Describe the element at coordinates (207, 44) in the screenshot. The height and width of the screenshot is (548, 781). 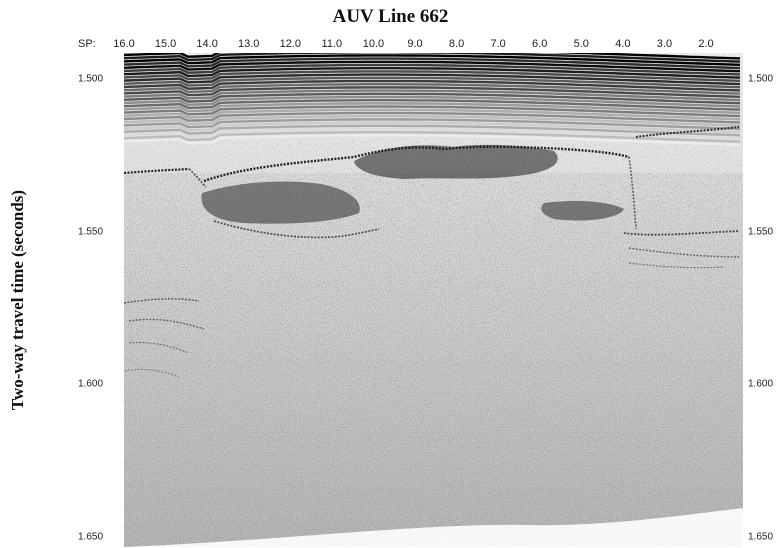
I see `x-tick-label: 14.0` at that location.